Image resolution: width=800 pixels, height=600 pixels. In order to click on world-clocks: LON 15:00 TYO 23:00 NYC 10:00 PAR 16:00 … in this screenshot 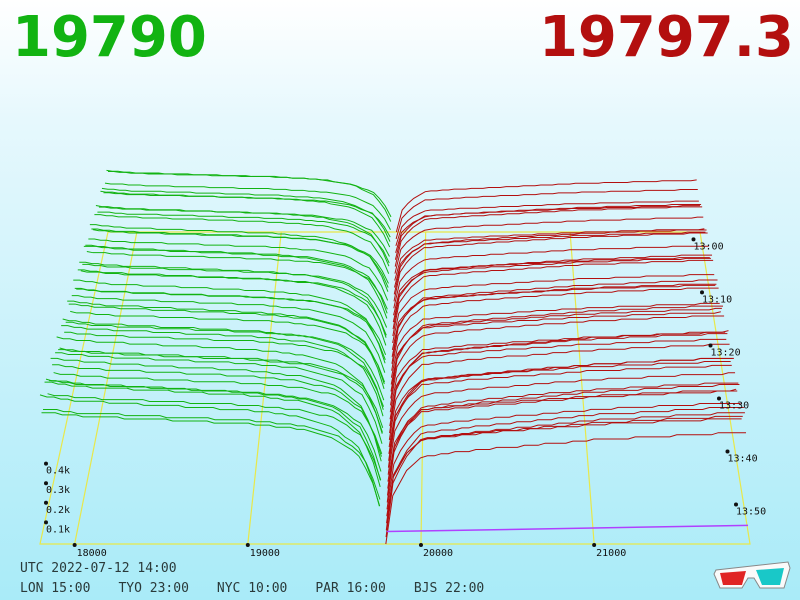, I will do `click(266, 588)`.